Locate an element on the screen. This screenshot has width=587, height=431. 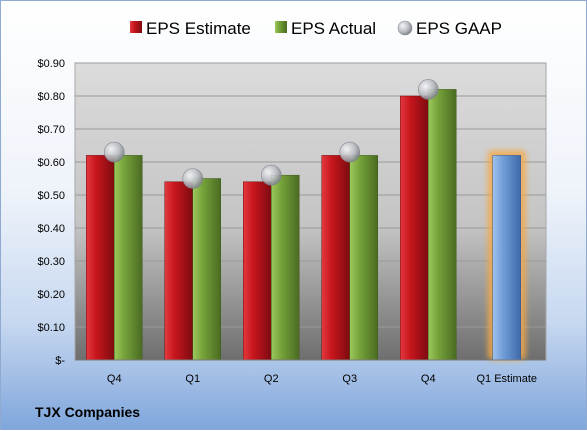
legend-label-actual: EPS Actual is located at coordinates (333, 28).